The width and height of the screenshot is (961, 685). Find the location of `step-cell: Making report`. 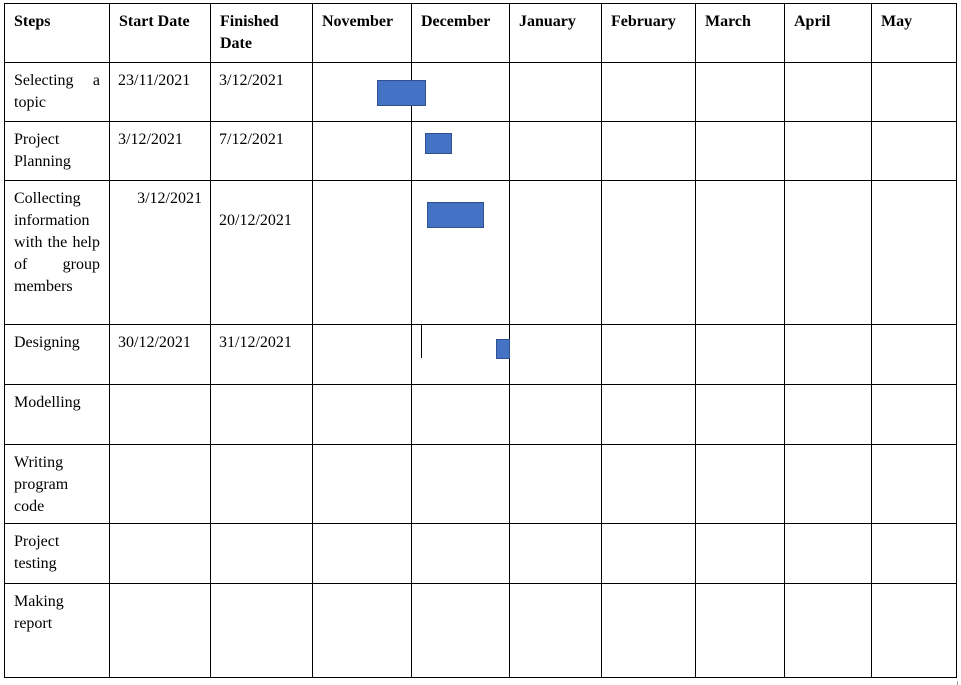

step-cell: Making report is located at coordinates (57, 630).